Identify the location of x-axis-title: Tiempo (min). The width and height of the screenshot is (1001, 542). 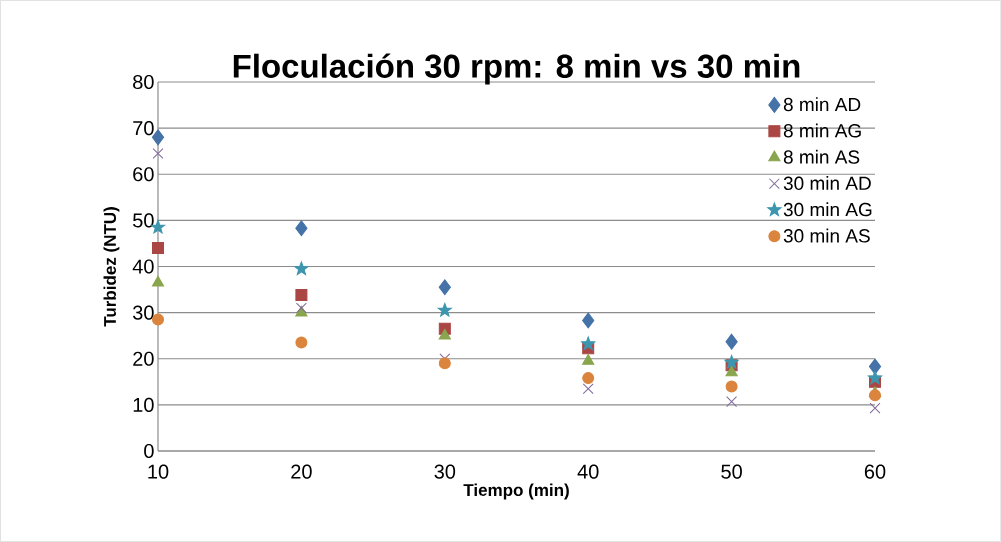
(516, 491).